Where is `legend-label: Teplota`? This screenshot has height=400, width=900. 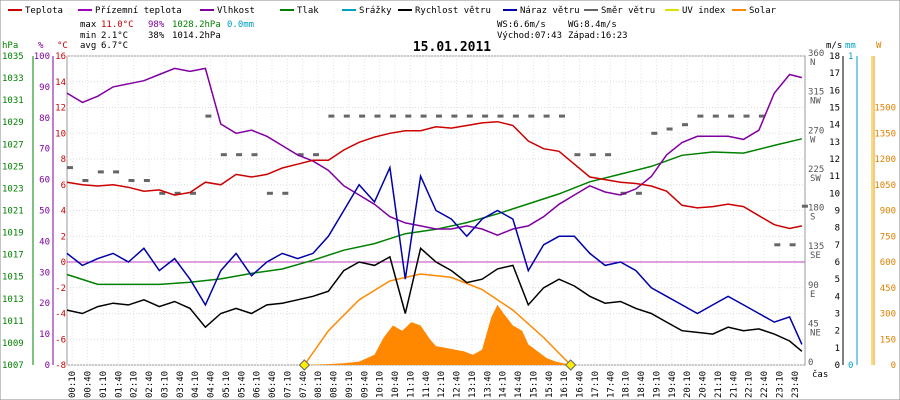
legend-label: Teplota is located at coordinates (44, 11).